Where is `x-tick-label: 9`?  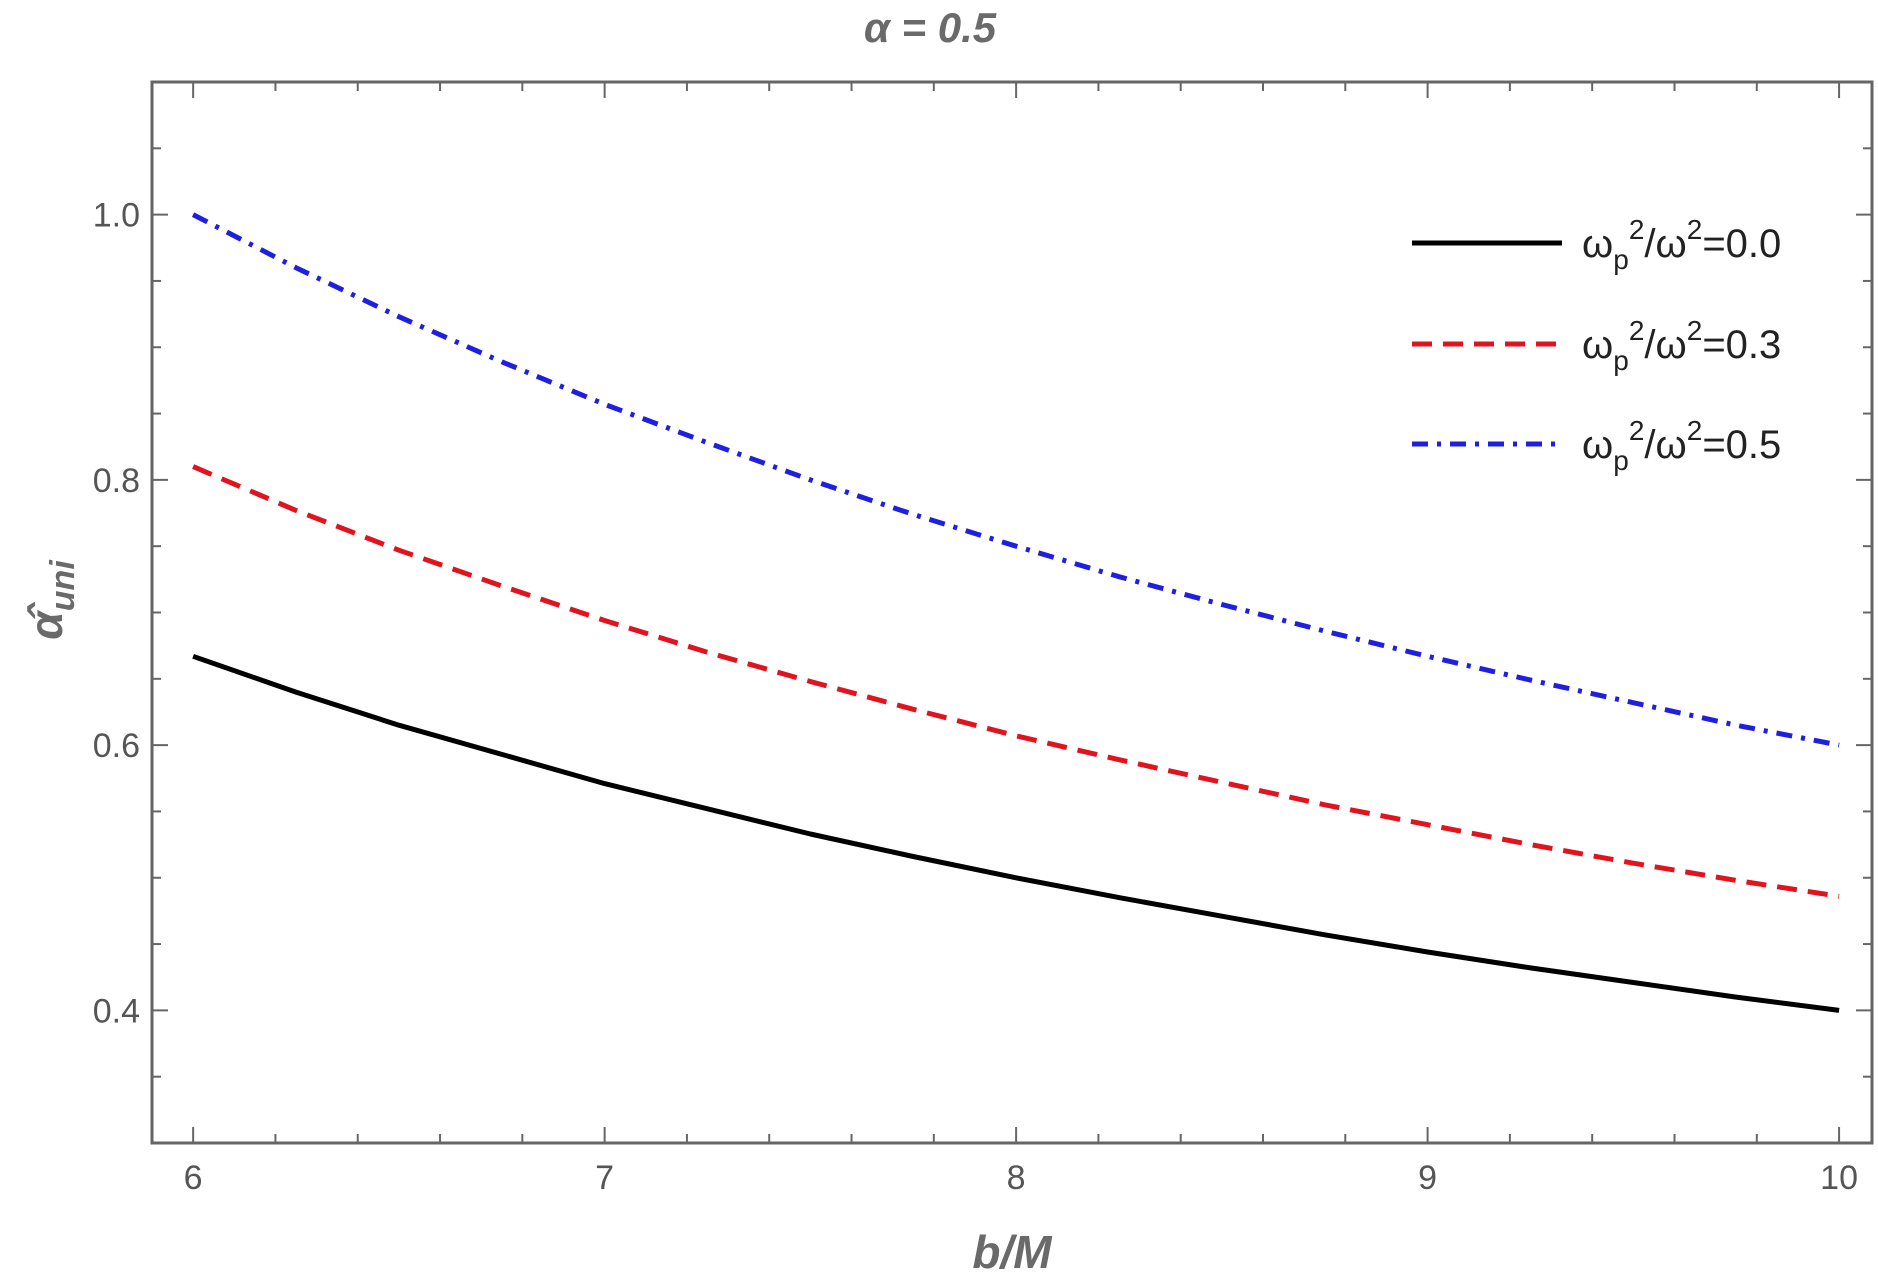
x-tick-label: 9 is located at coordinates (1427, 1178).